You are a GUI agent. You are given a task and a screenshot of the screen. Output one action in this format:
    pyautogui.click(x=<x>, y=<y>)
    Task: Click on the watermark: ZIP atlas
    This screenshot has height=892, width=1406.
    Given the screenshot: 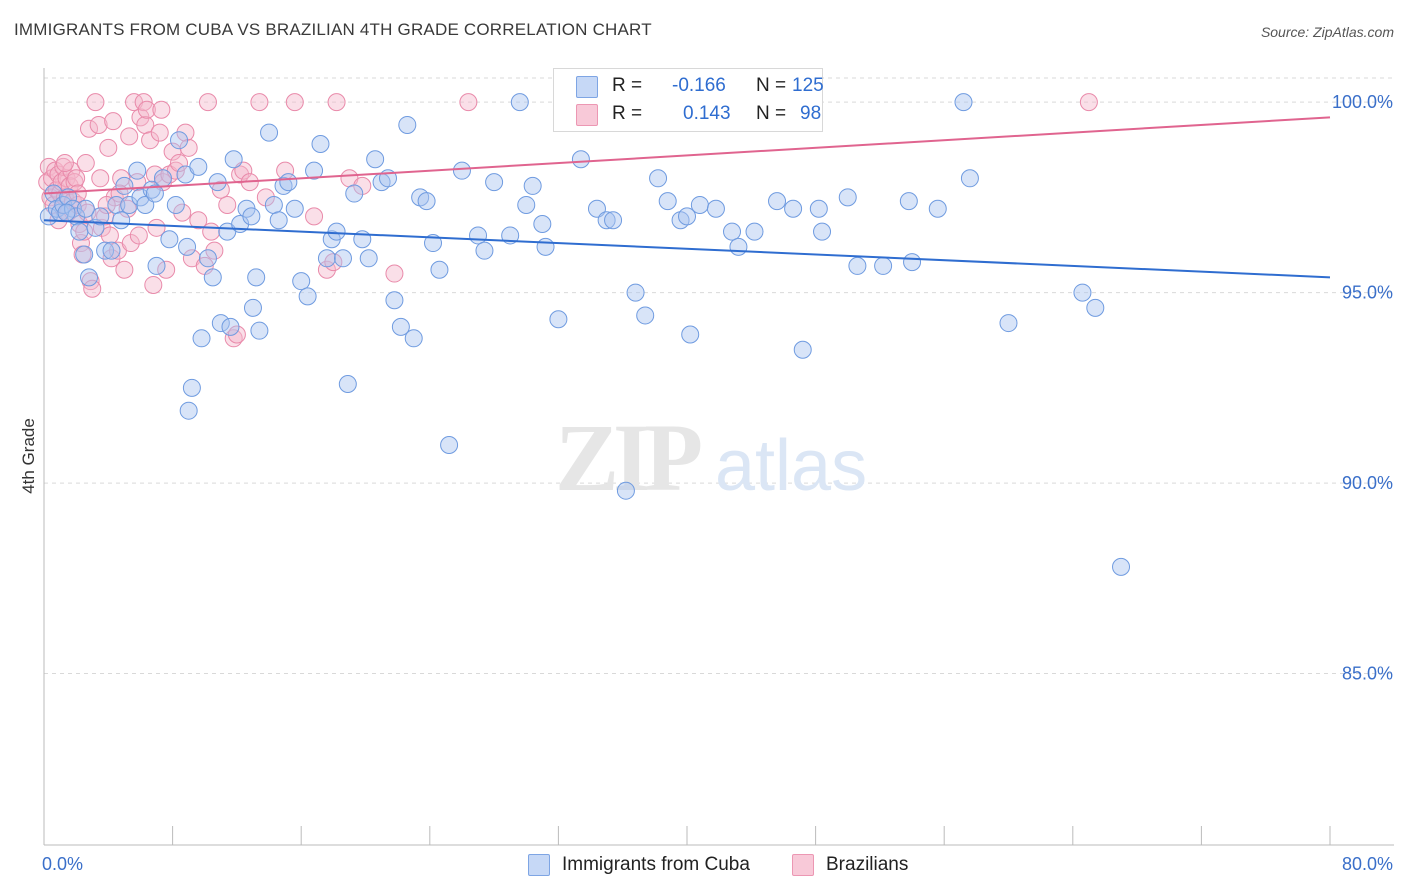 What is the action you would take?
    pyautogui.click(x=711, y=457)
    